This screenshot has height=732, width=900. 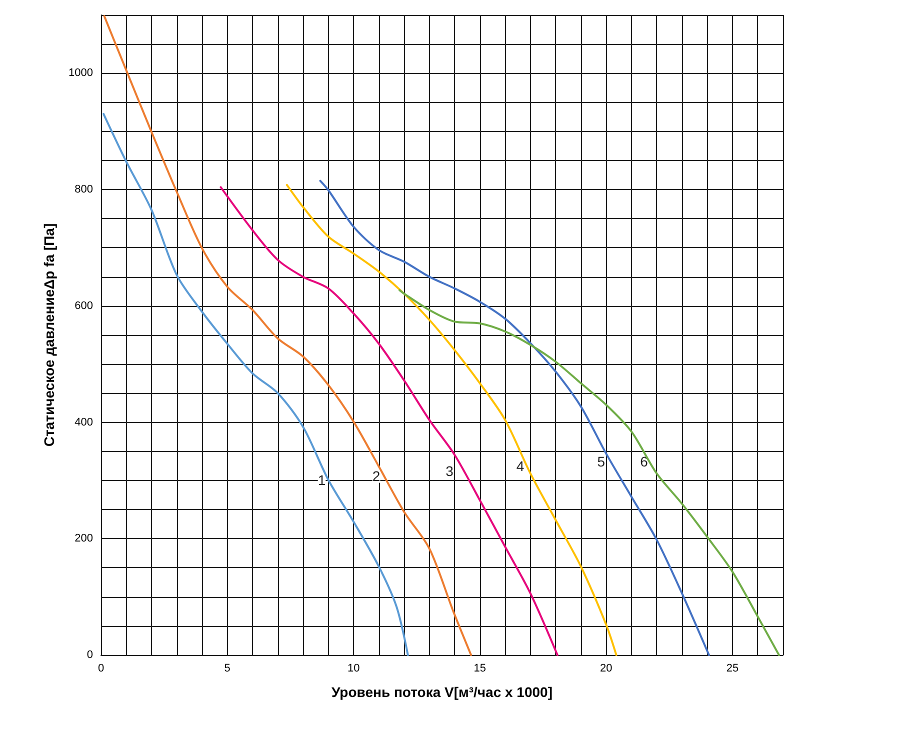 I want to click on annotation: 6, so click(x=644, y=461).